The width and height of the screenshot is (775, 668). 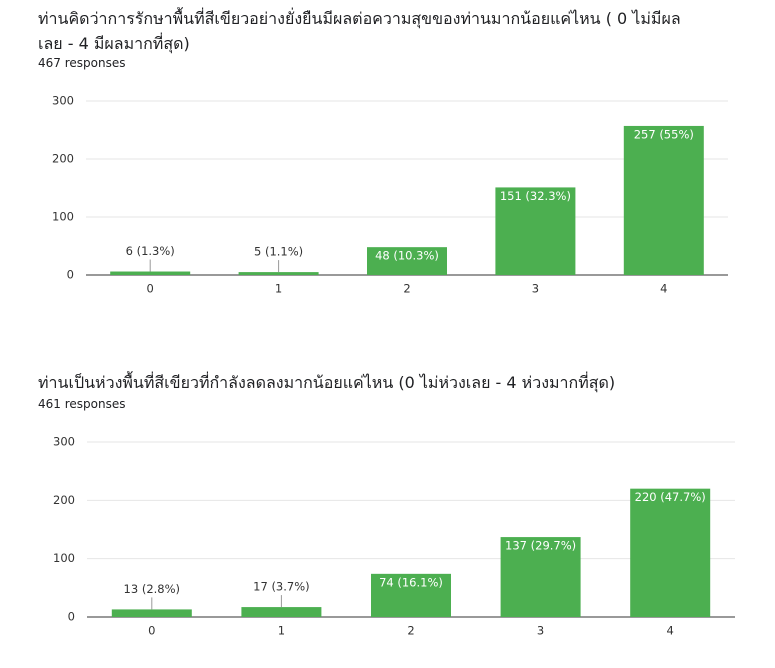 I want to click on value-label: 17 (3.7%), so click(x=281, y=587).